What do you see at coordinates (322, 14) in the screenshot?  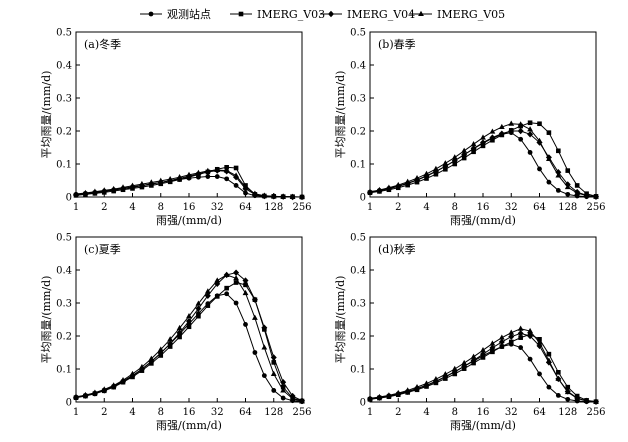 I see `legend: 观测站点 IMERG_V03 IMERG_V04 IMERG_V05` at bounding box center [322, 14].